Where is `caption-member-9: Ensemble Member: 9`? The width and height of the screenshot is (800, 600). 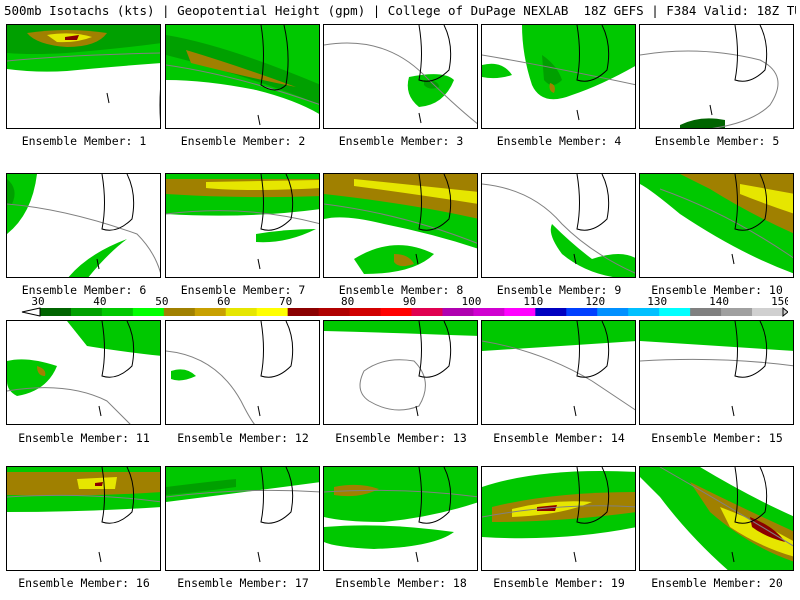 caption-member-9: Ensemble Member: 9 is located at coordinates (559, 290).